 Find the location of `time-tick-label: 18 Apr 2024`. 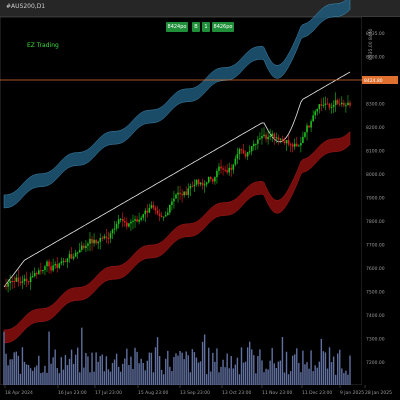

time-tick-label: 18 Apr 2024 is located at coordinates (19, 393).